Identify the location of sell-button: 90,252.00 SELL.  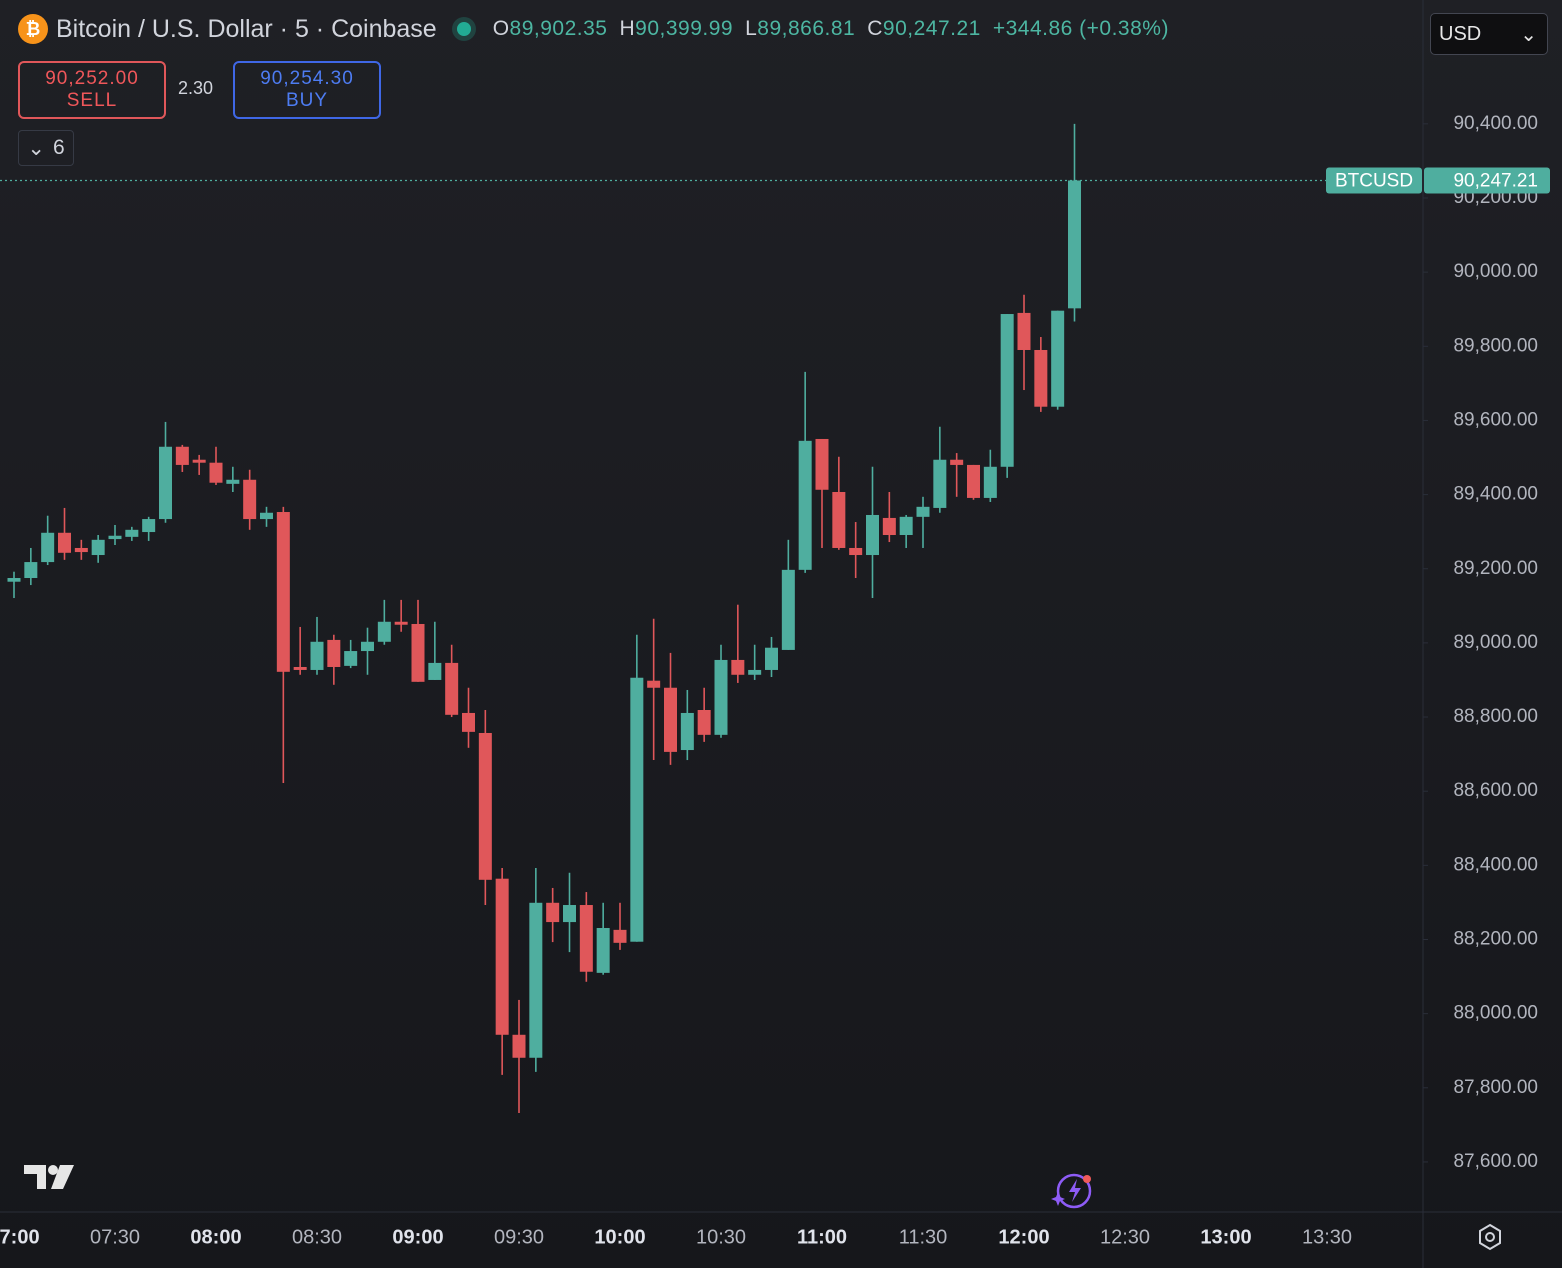
(92, 90).